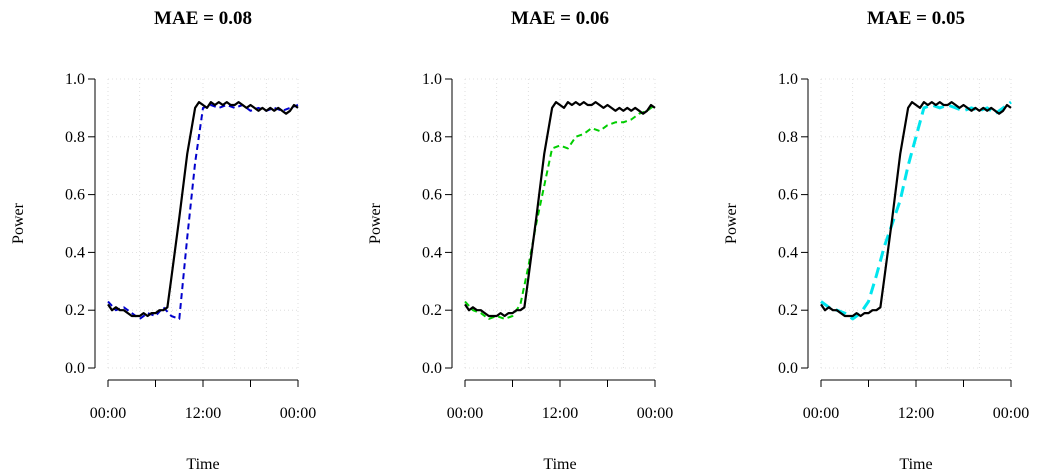  I want to click on chart-title: MAE = 0.08, so click(203, 18).